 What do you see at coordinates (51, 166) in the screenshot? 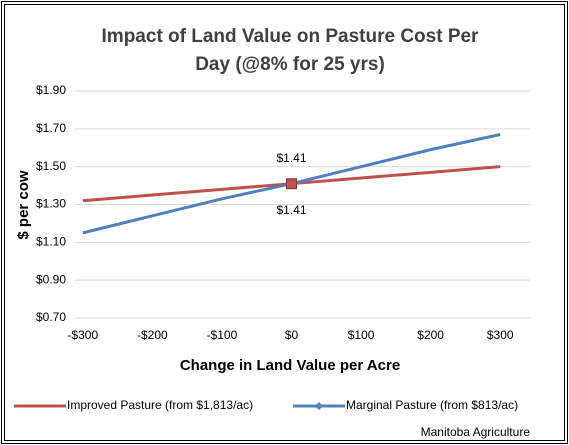
I see `y-tick-label: $1.50` at bounding box center [51, 166].